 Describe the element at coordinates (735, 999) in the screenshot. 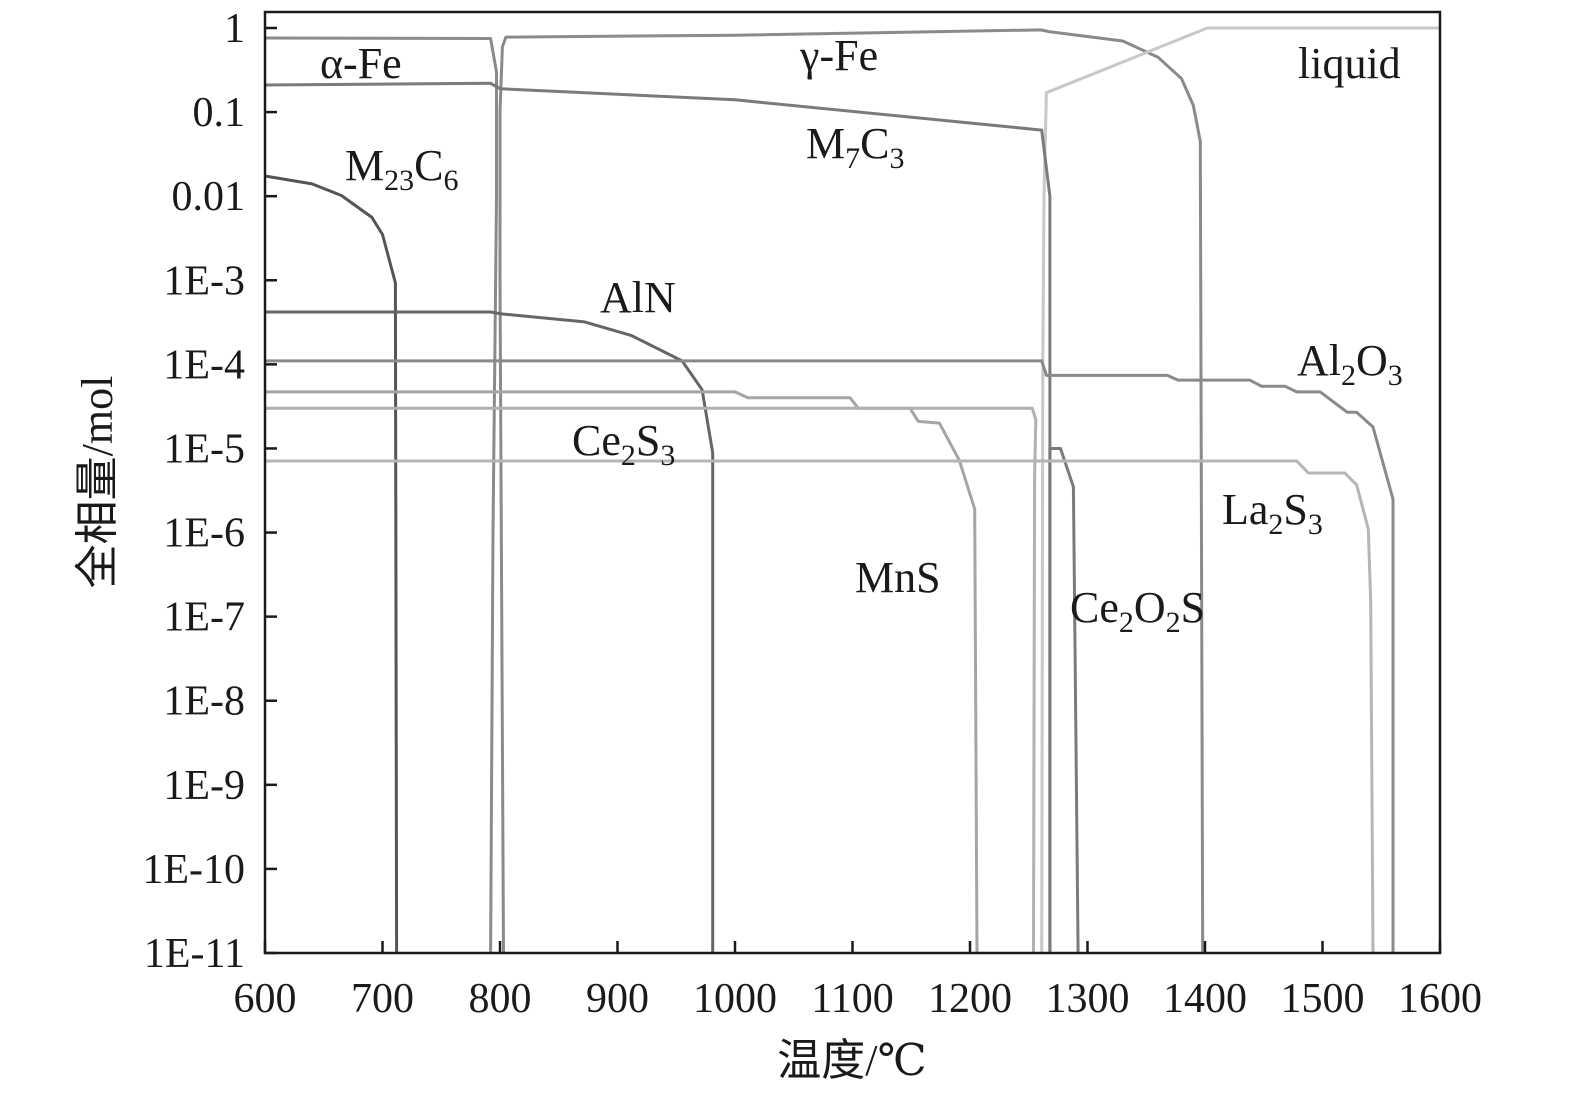

I see `x-tick-label: 1000` at that location.